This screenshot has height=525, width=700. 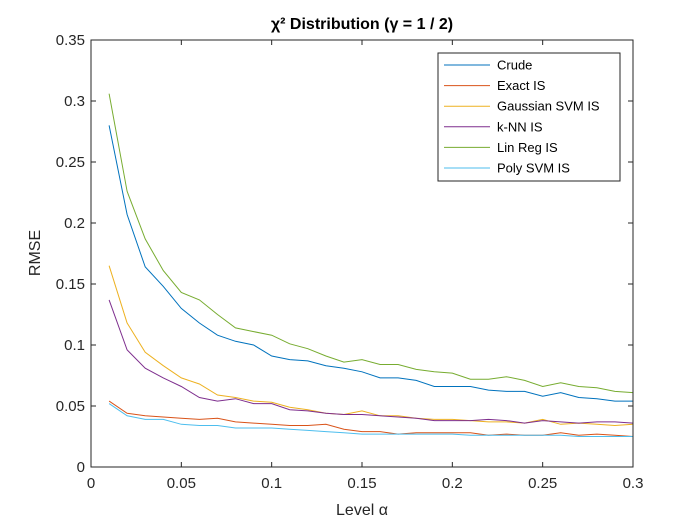 What do you see at coordinates (91, 483) in the screenshot?
I see `x-tick-label: 0` at bounding box center [91, 483].